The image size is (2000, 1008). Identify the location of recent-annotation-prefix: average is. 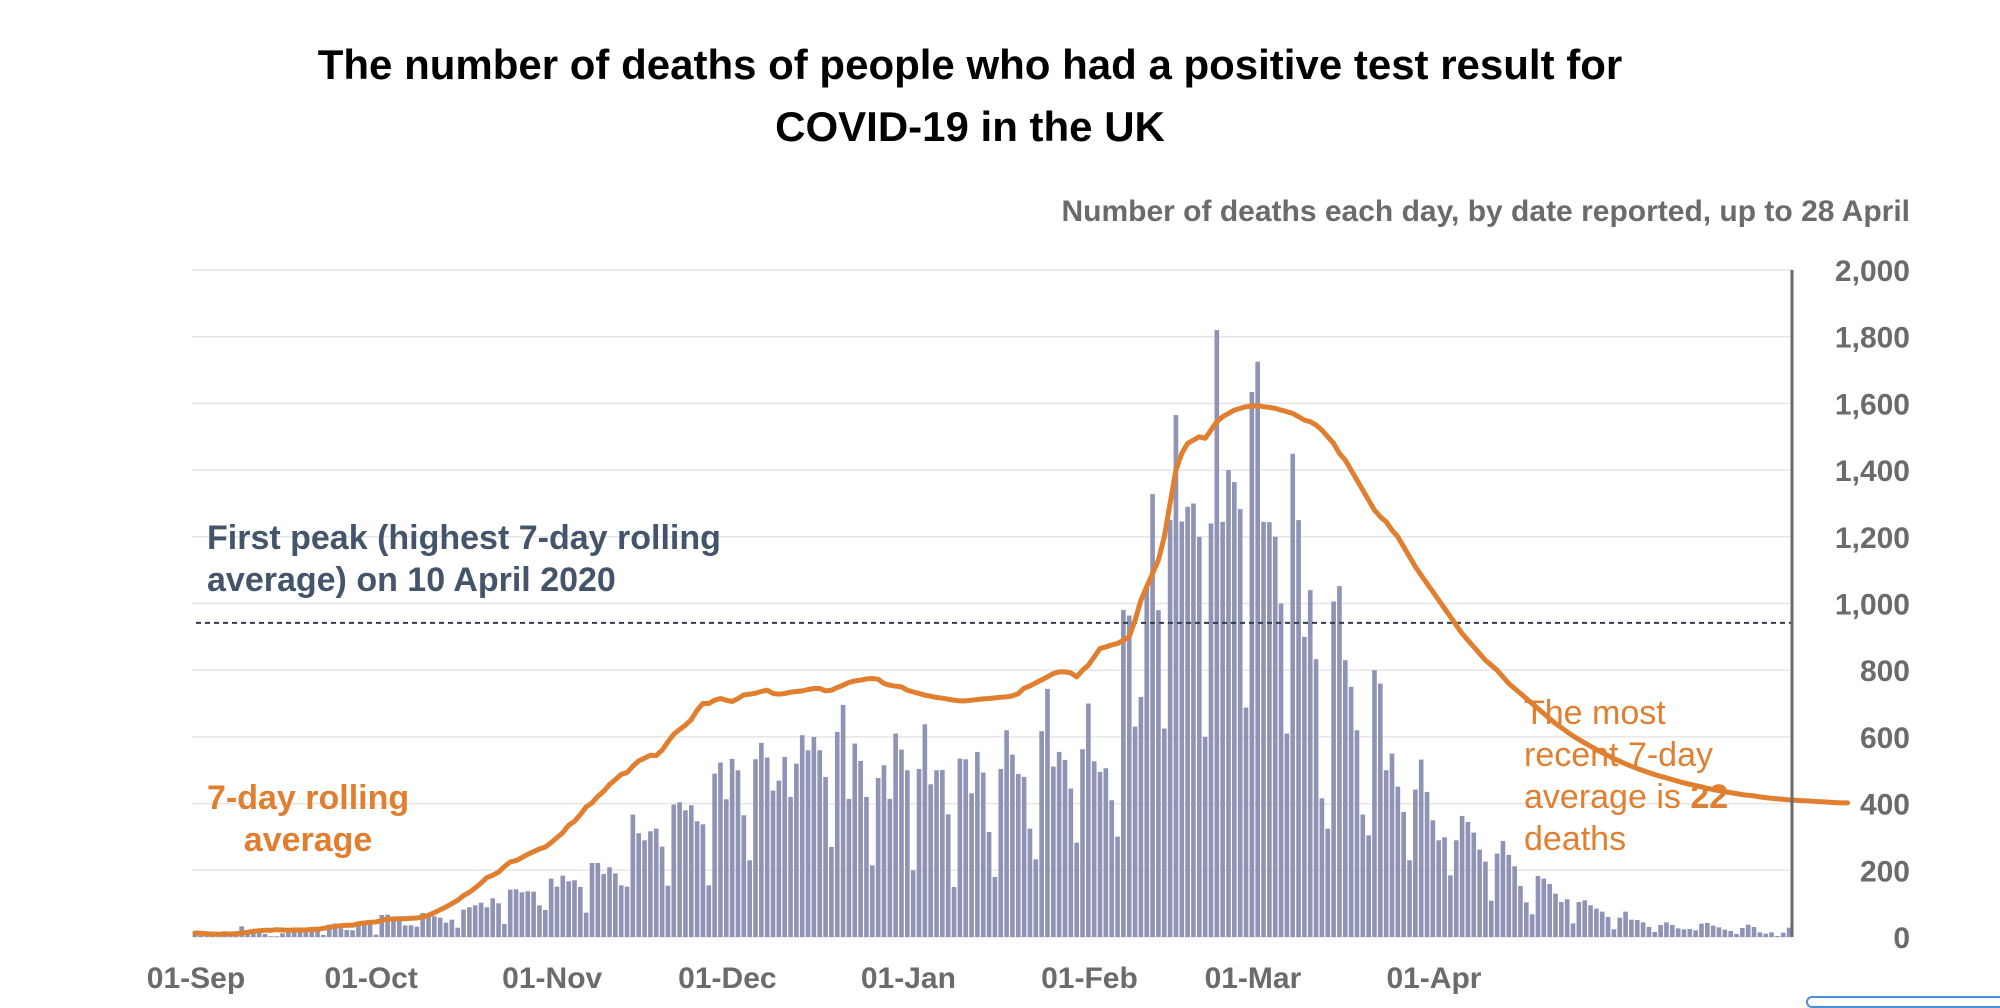
(1607, 797).